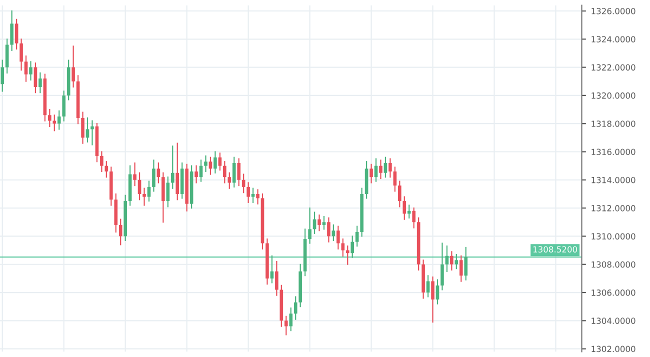  I want to click on y-tick-label: 1312.0000, so click(614, 208).